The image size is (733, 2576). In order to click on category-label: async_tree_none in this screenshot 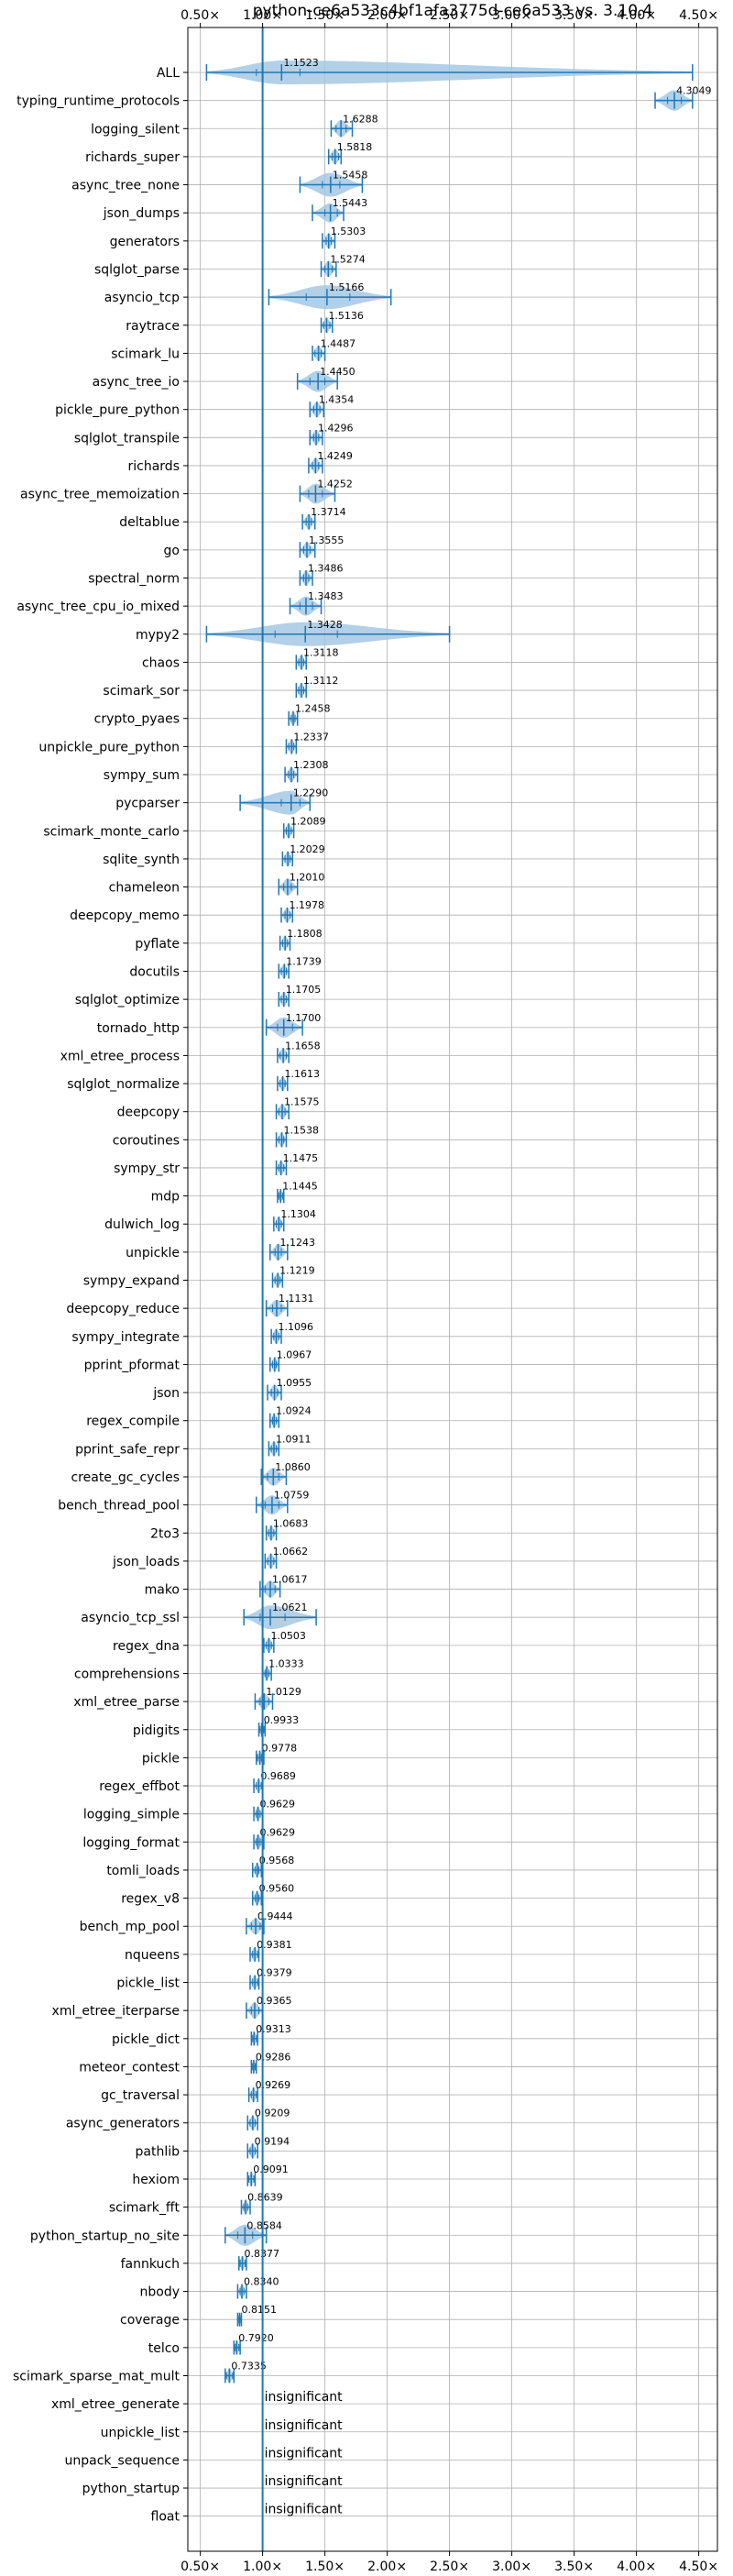, I will do `click(125, 186)`.